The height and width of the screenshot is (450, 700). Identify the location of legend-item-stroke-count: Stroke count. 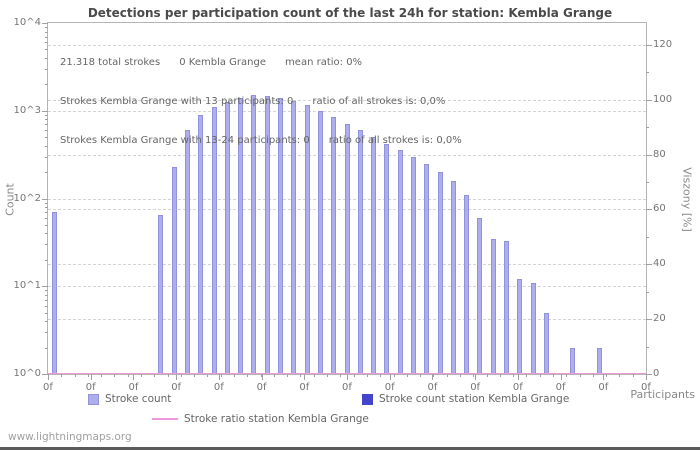
(129, 399).